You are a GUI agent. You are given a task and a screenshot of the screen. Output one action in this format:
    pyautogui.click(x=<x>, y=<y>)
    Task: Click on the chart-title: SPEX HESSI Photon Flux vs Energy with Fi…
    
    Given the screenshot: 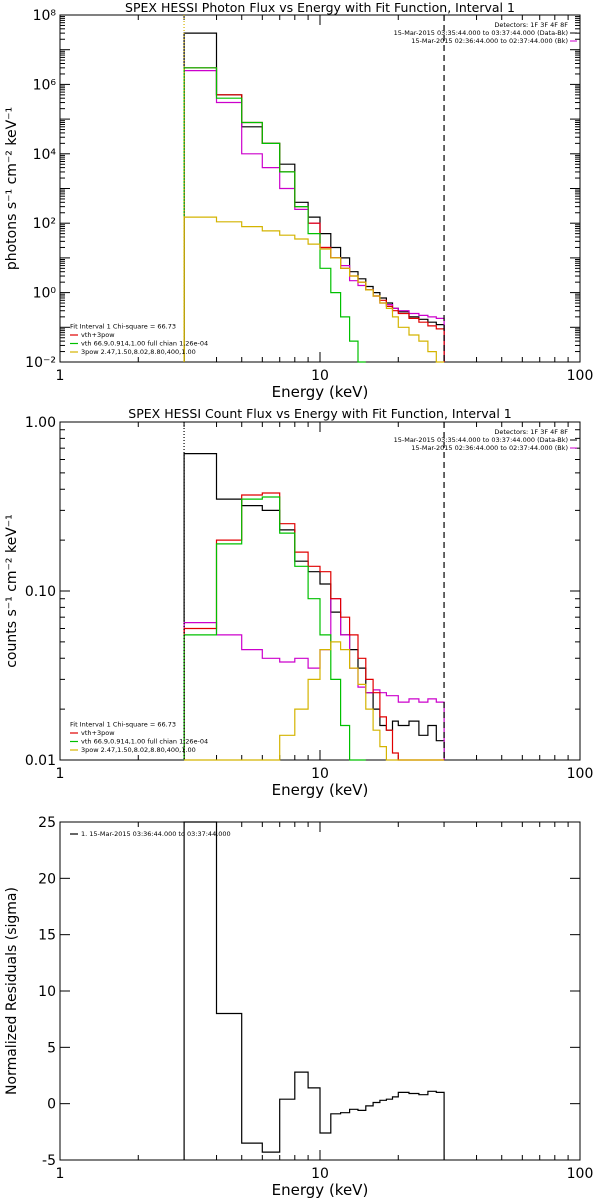 What is the action you would take?
    pyautogui.click(x=320, y=7)
    